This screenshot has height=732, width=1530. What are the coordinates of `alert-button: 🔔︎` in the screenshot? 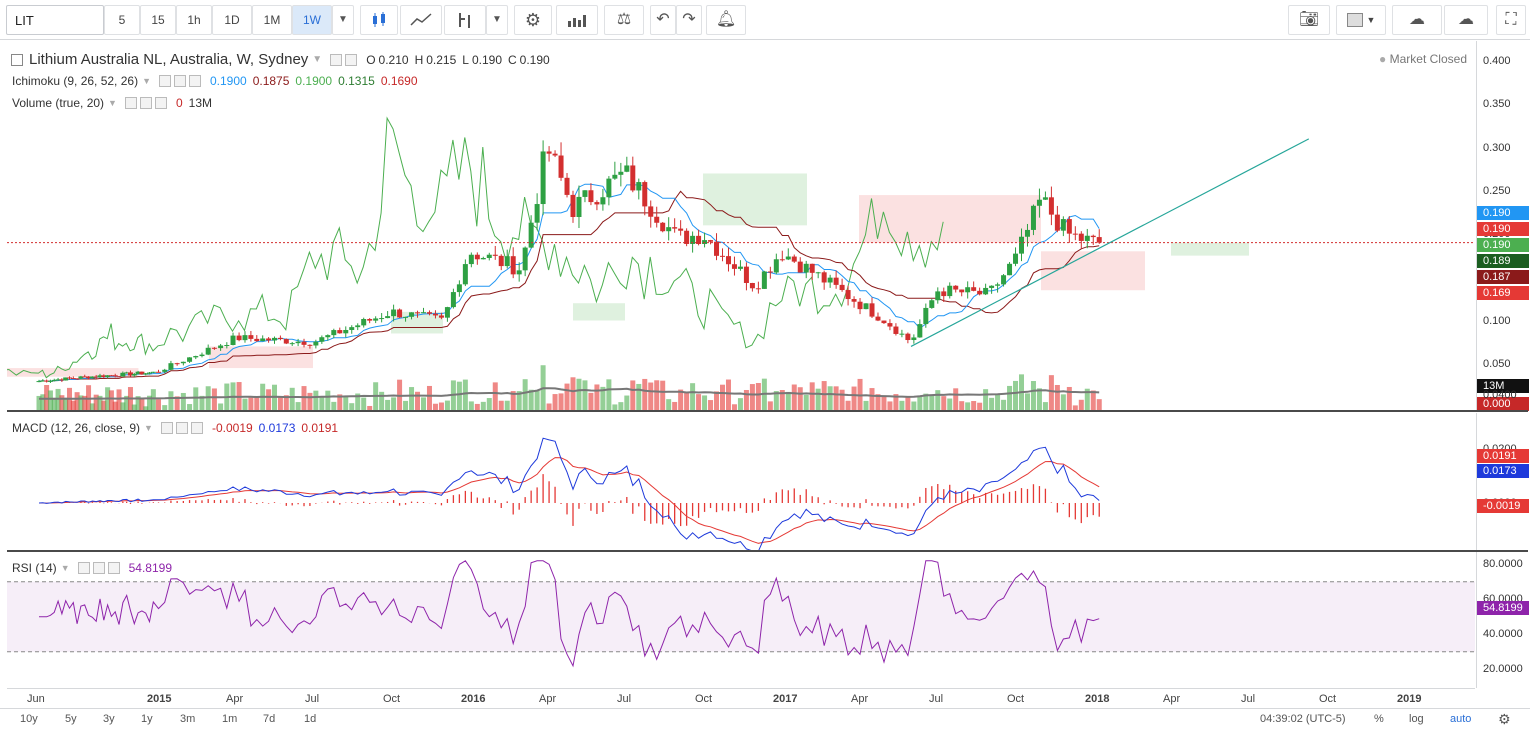 It's located at (726, 20).